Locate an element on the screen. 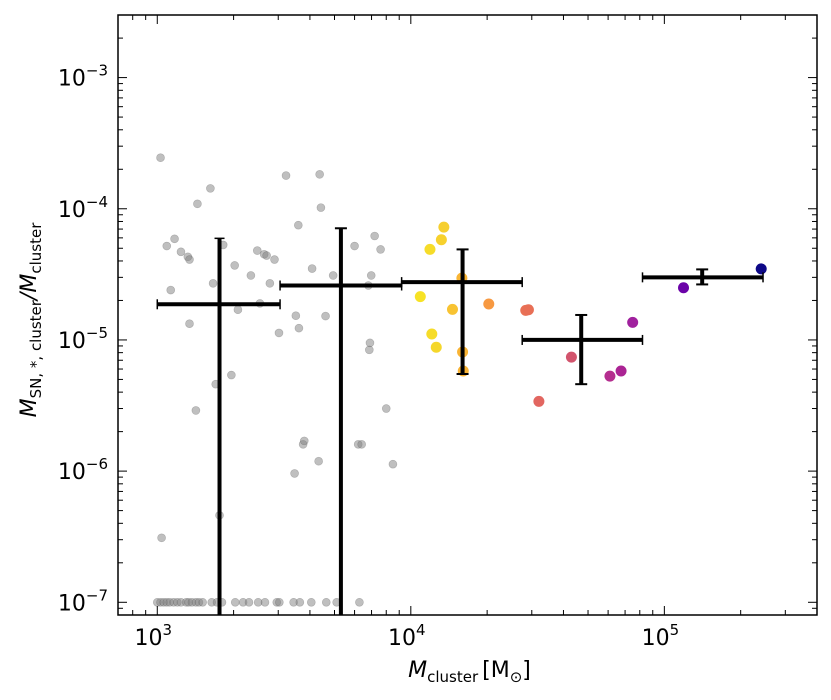 The width and height of the screenshot is (831, 700). y-label-symbol: M is located at coordinates (29, 407).